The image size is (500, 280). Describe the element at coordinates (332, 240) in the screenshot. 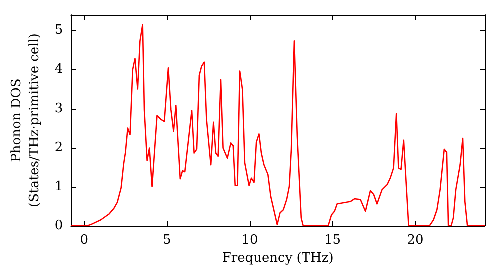

I see `x-tick-label: 15` at that location.